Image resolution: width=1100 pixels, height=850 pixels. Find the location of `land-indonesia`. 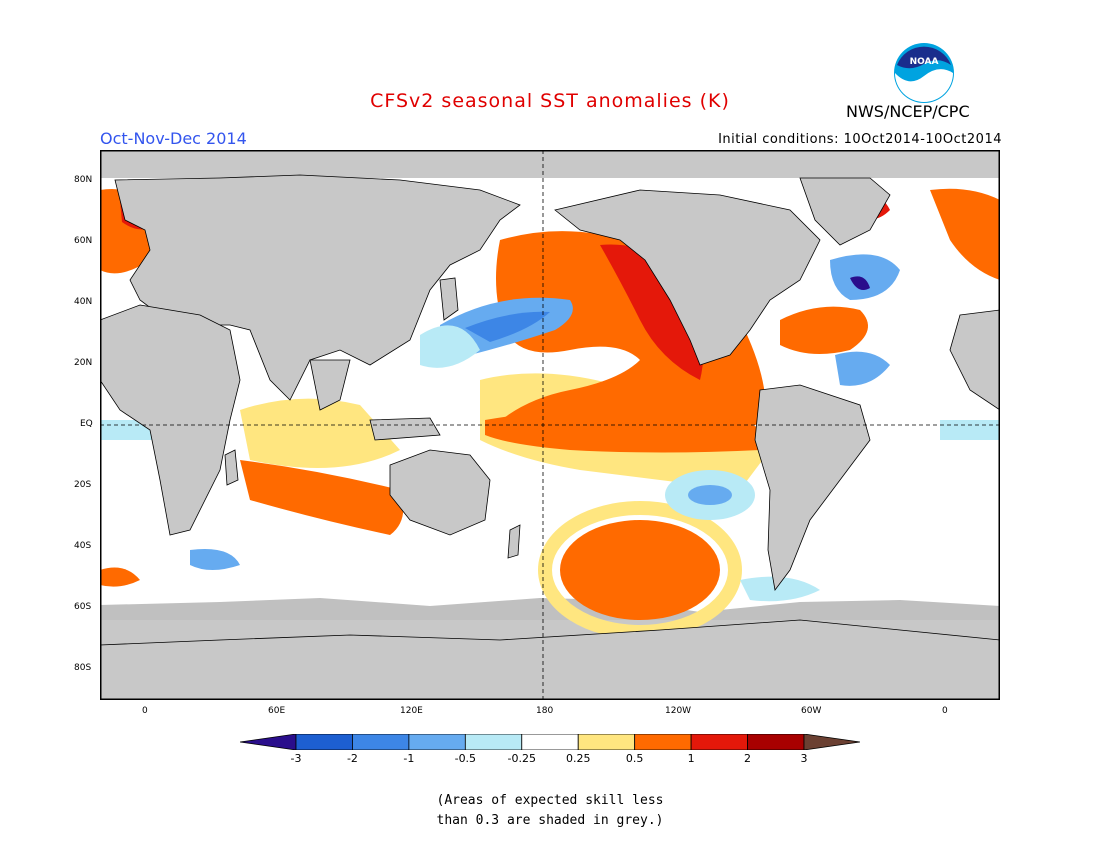

land-indonesia is located at coordinates (405, 429).